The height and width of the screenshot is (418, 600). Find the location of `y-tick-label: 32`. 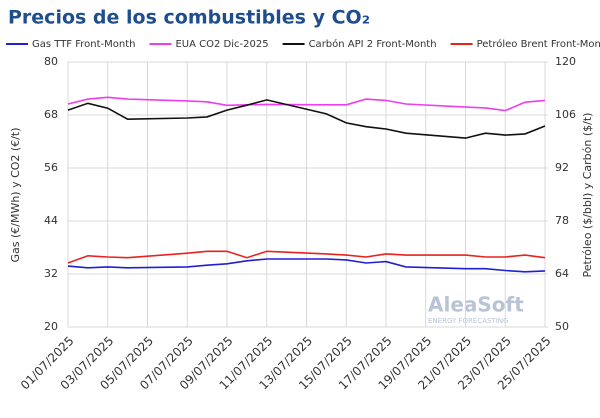

y-tick-label: 32 is located at coordinates (51, 273).